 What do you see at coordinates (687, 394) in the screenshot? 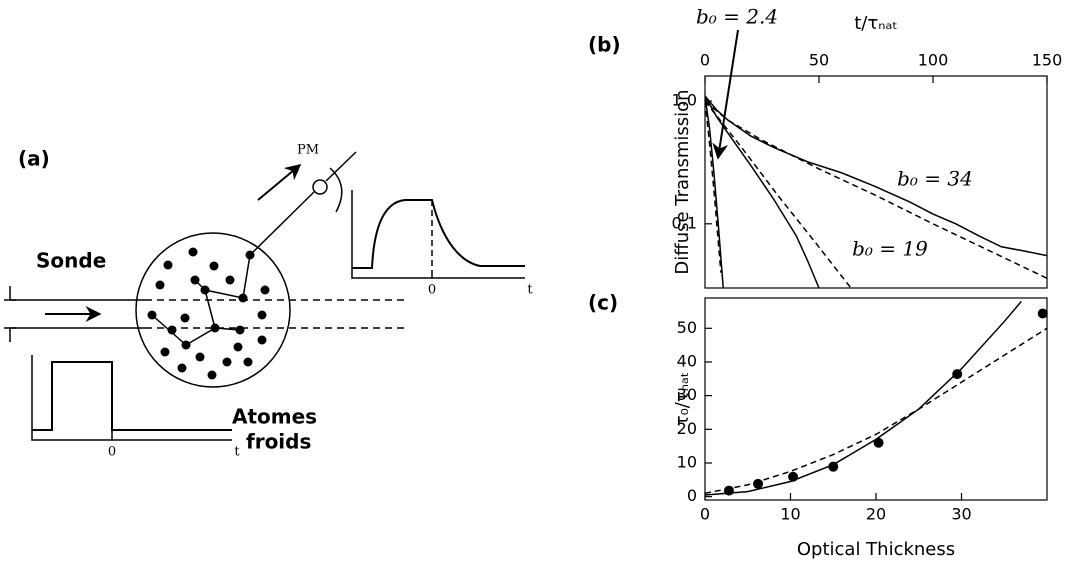
I see `y-tick-label: 30` at bounding box center [687, 394].